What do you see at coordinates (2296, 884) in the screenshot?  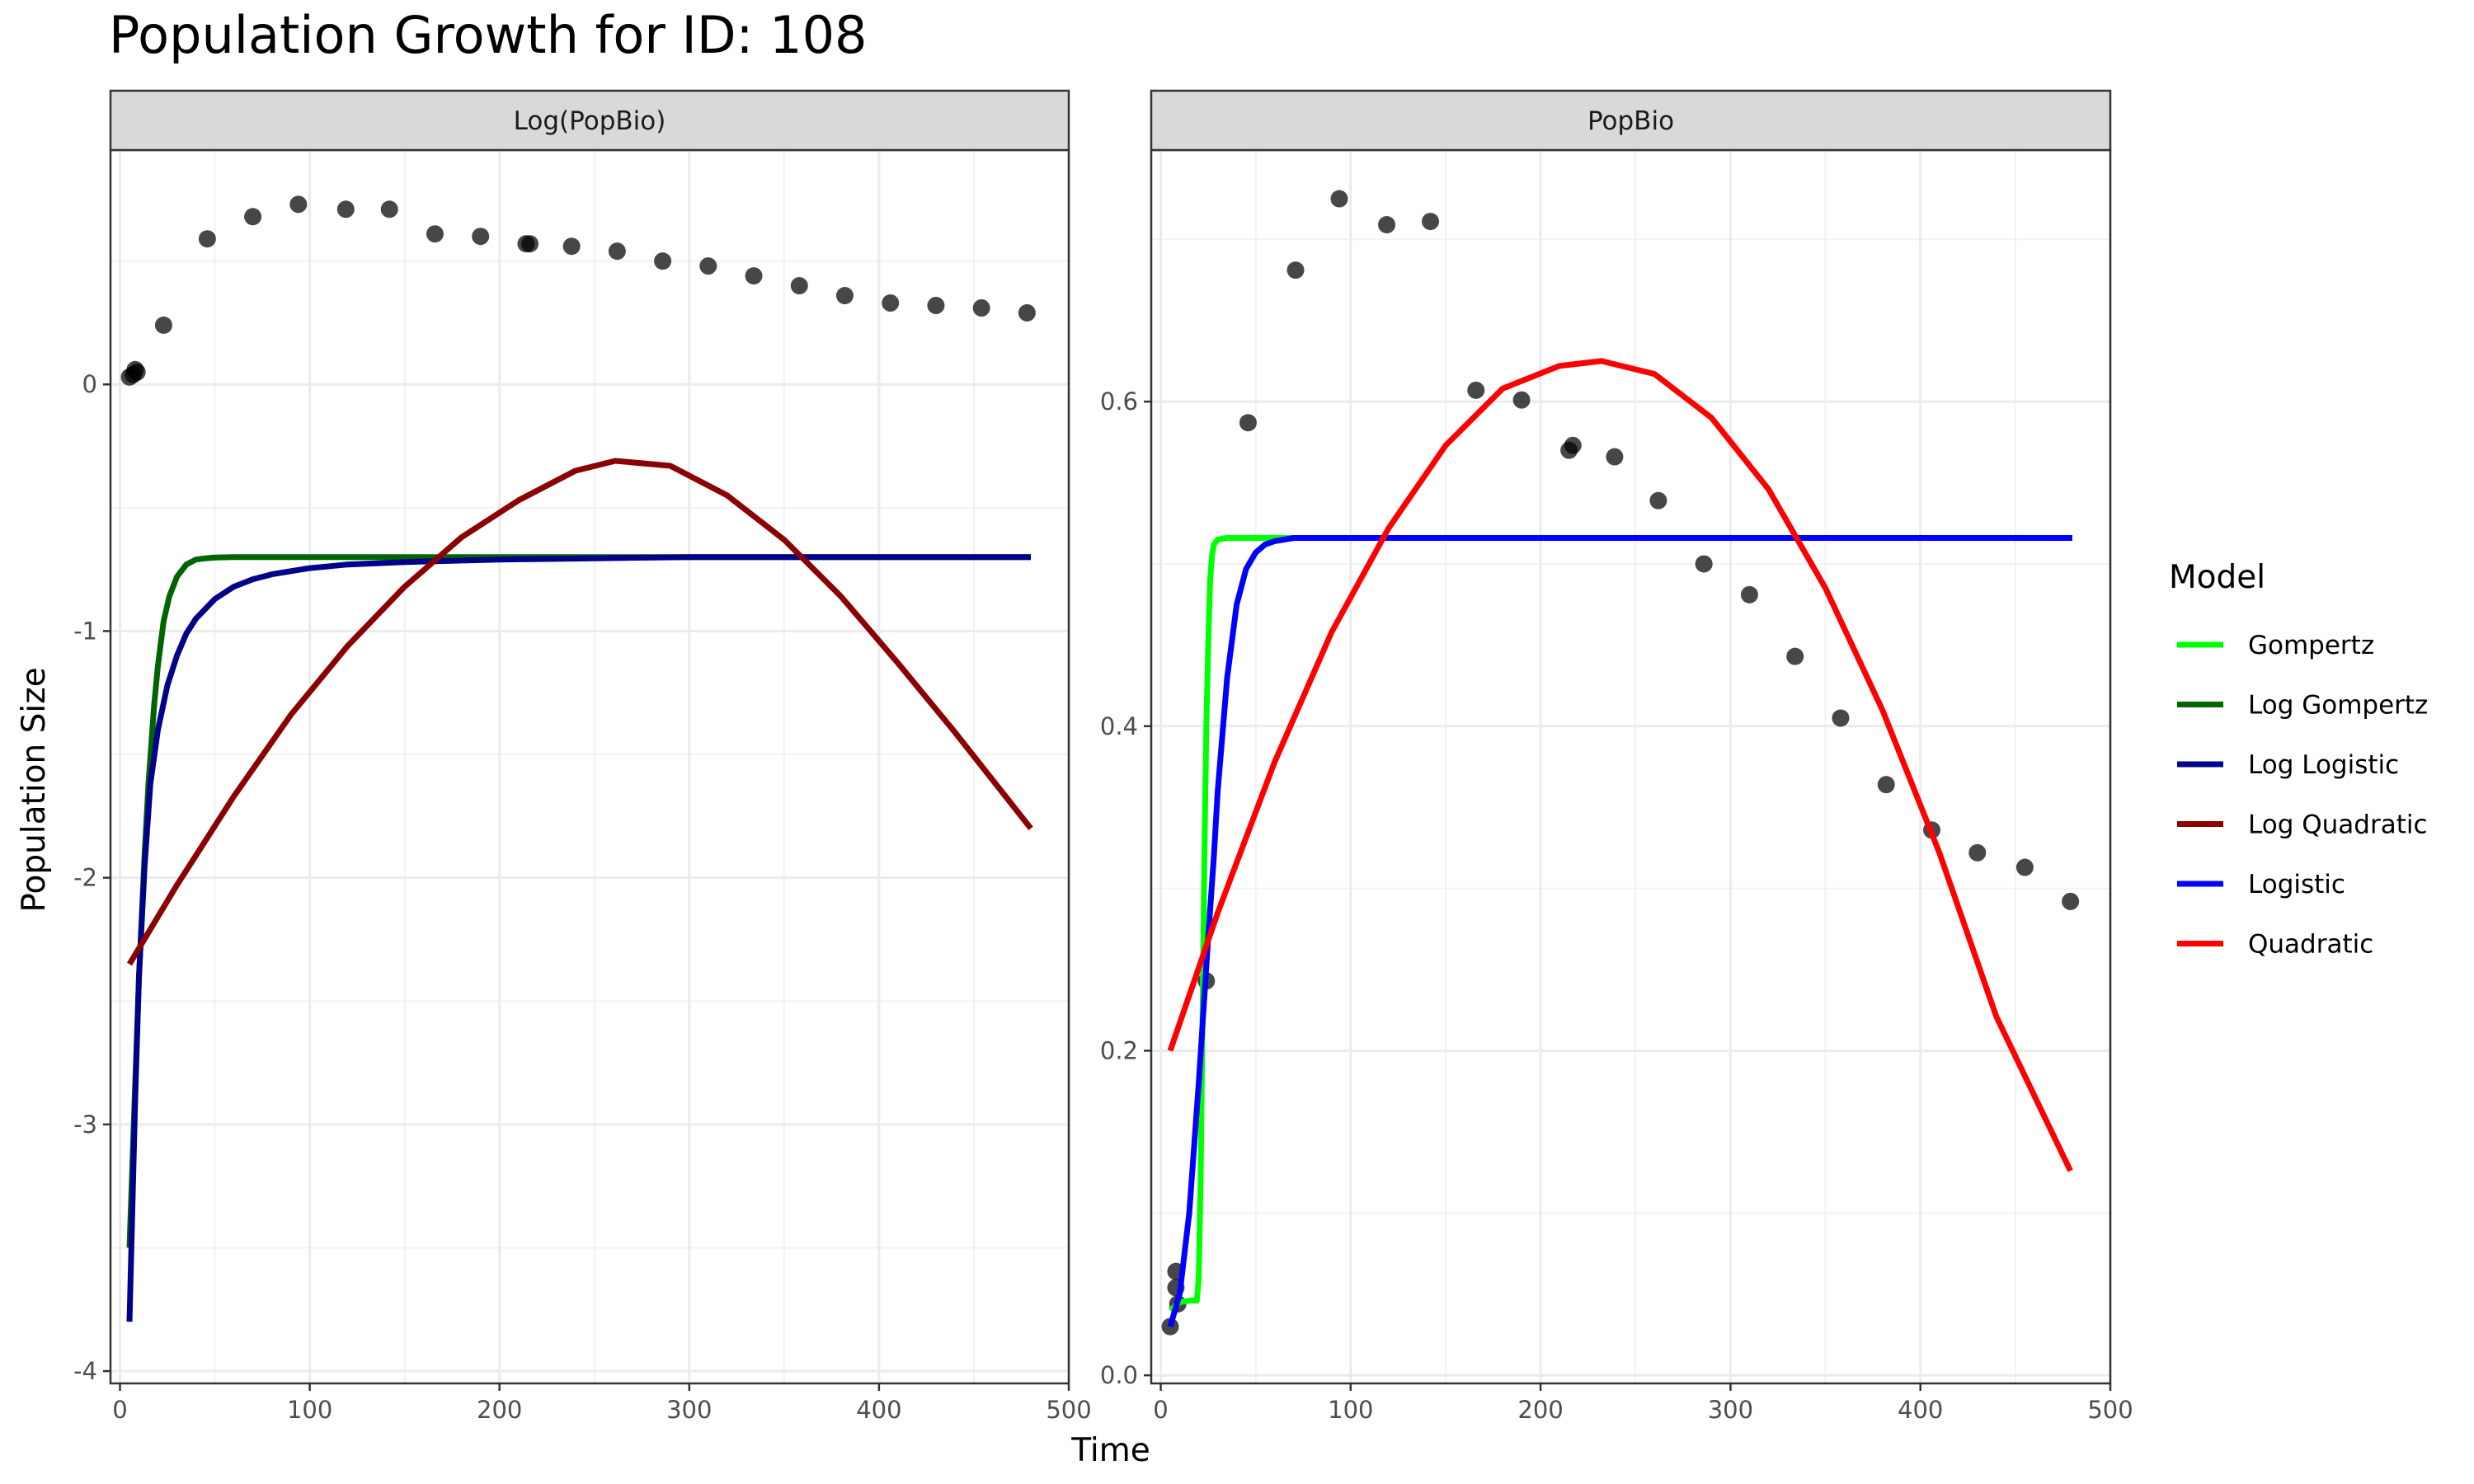 I see `legend-label-logistic: Logistic` at bounding box center [2296, 884].